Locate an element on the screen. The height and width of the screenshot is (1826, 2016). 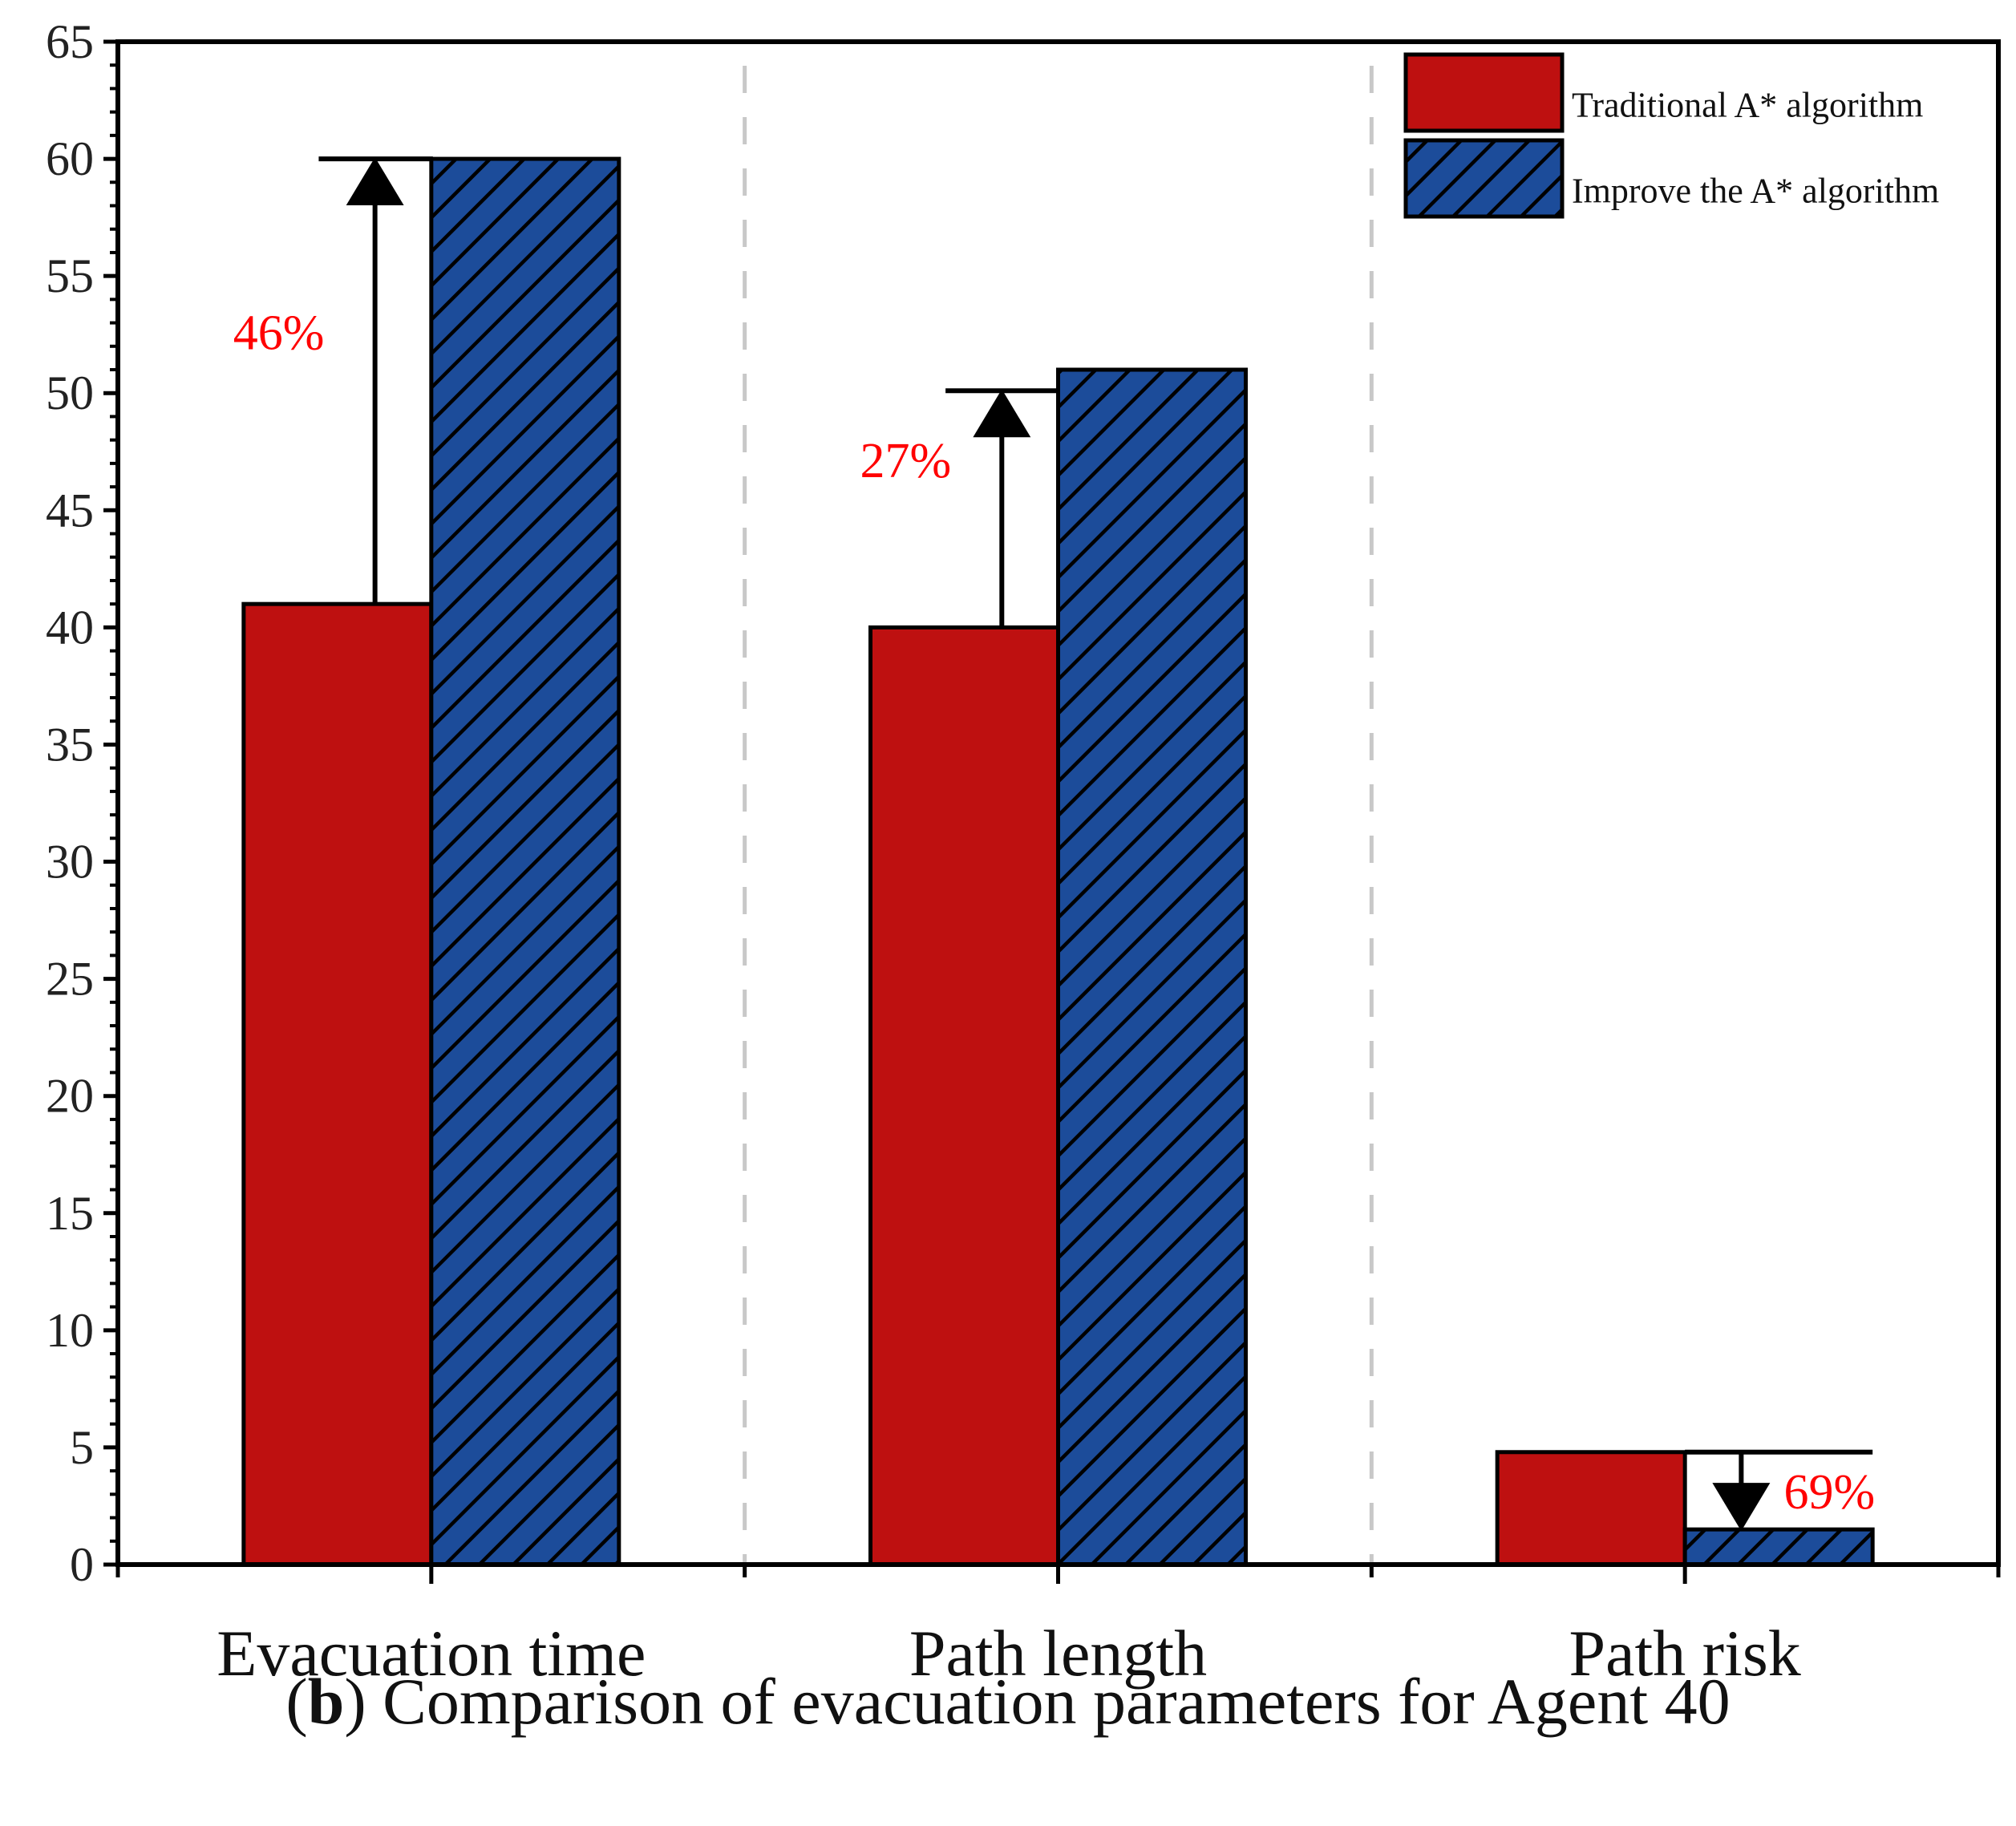
legend-swatch-improved is located at coordinates (1484, 178).